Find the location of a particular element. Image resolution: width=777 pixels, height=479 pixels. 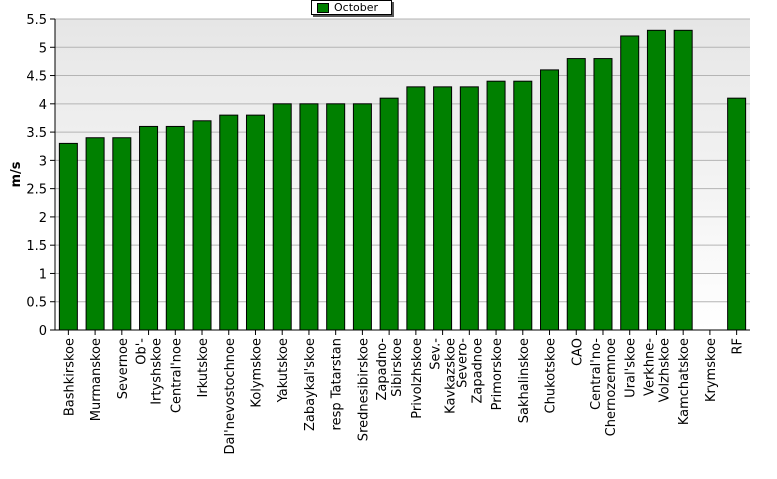

x-tick-label: Sakhalinskoe is located at coordinates (524, 380).